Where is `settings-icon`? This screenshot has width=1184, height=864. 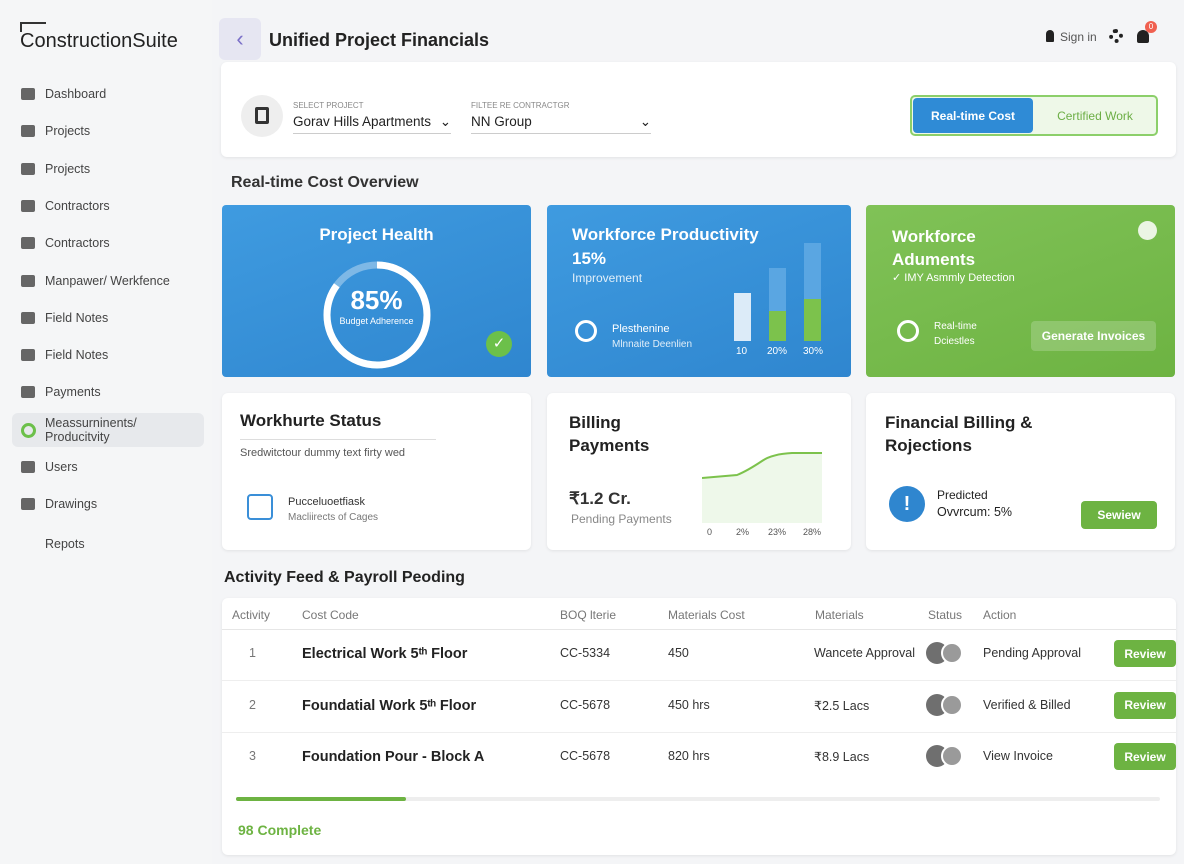
settings-icon is located at coordinates (1116, 36).